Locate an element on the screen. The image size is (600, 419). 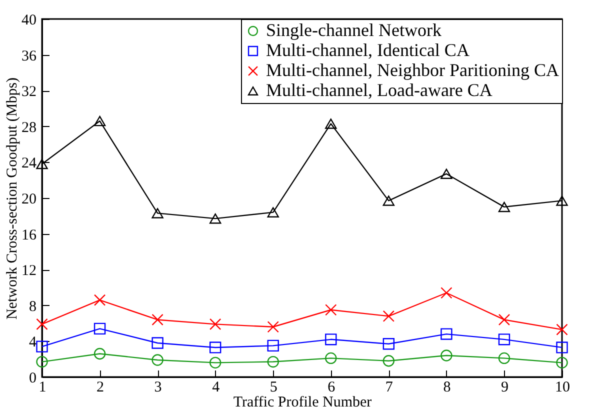
x-tick-label: 7 is located at coordinates (389, 388).